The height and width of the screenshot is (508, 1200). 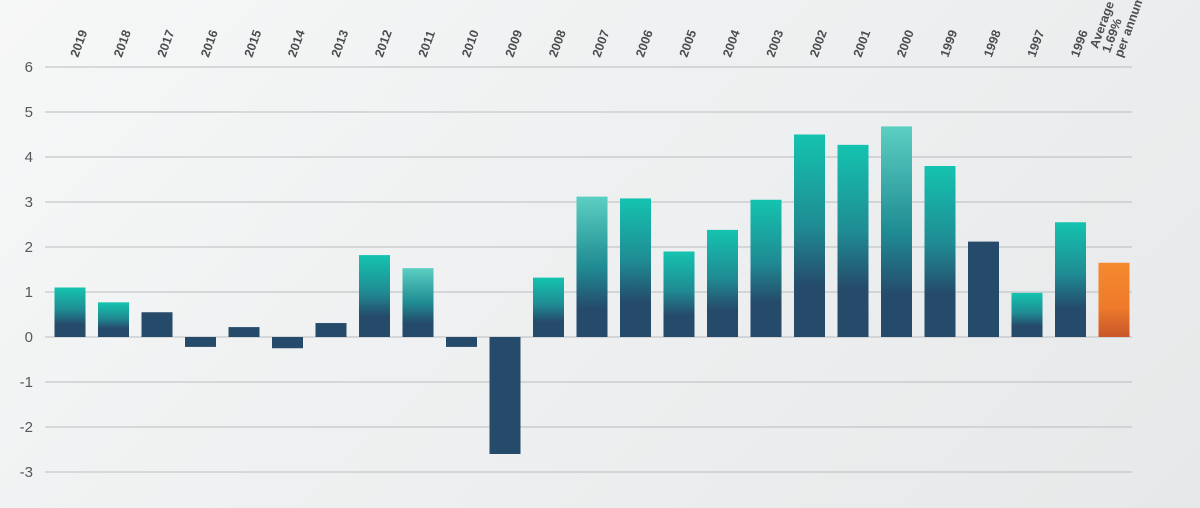 I want to click on x-tick-label-line: 2005, so click(x=688, y=43).